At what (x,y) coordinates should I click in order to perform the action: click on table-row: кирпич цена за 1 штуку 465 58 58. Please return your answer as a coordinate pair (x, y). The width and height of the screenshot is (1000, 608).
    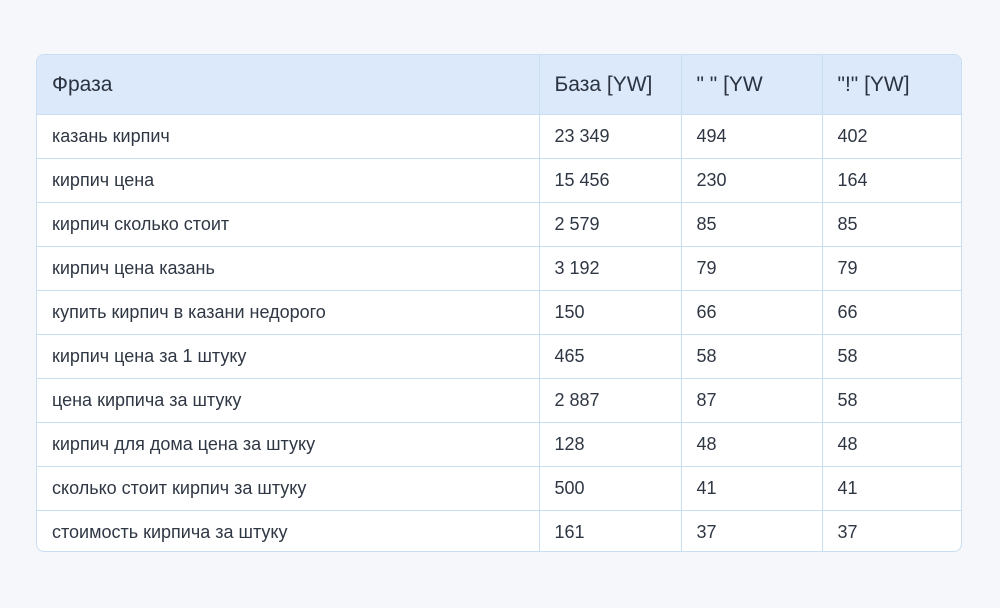
    Looking at the image, I should click on (499, 356).